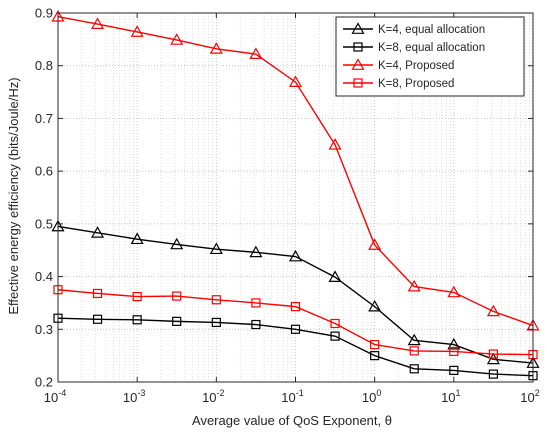 This screenshot has height=432, width=547. I want to click on x-tick-label: 10², so click(529, 396).